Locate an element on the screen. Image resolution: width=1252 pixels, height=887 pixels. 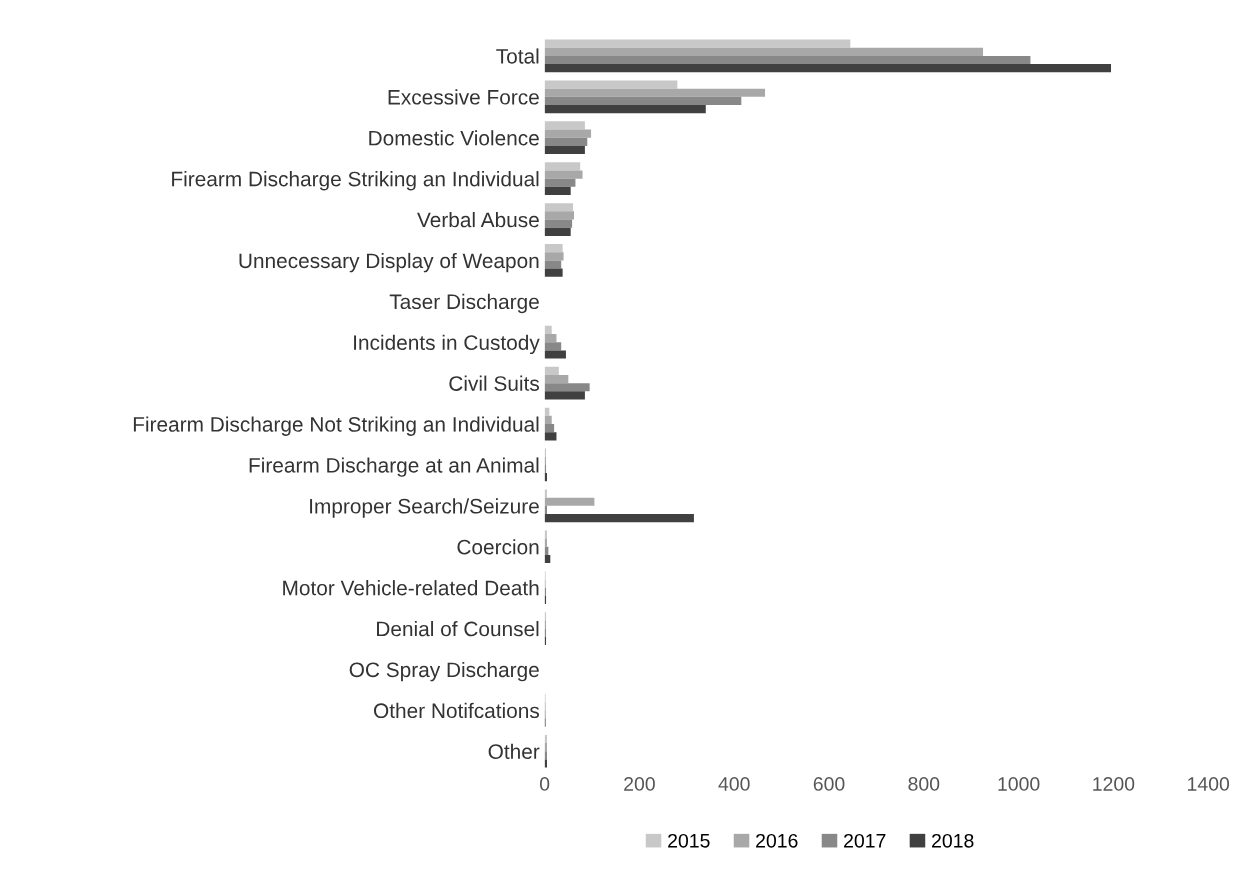
y-tick-label: Firearm Discharge Not Striking an Individual is located at coordinates (336, 426).